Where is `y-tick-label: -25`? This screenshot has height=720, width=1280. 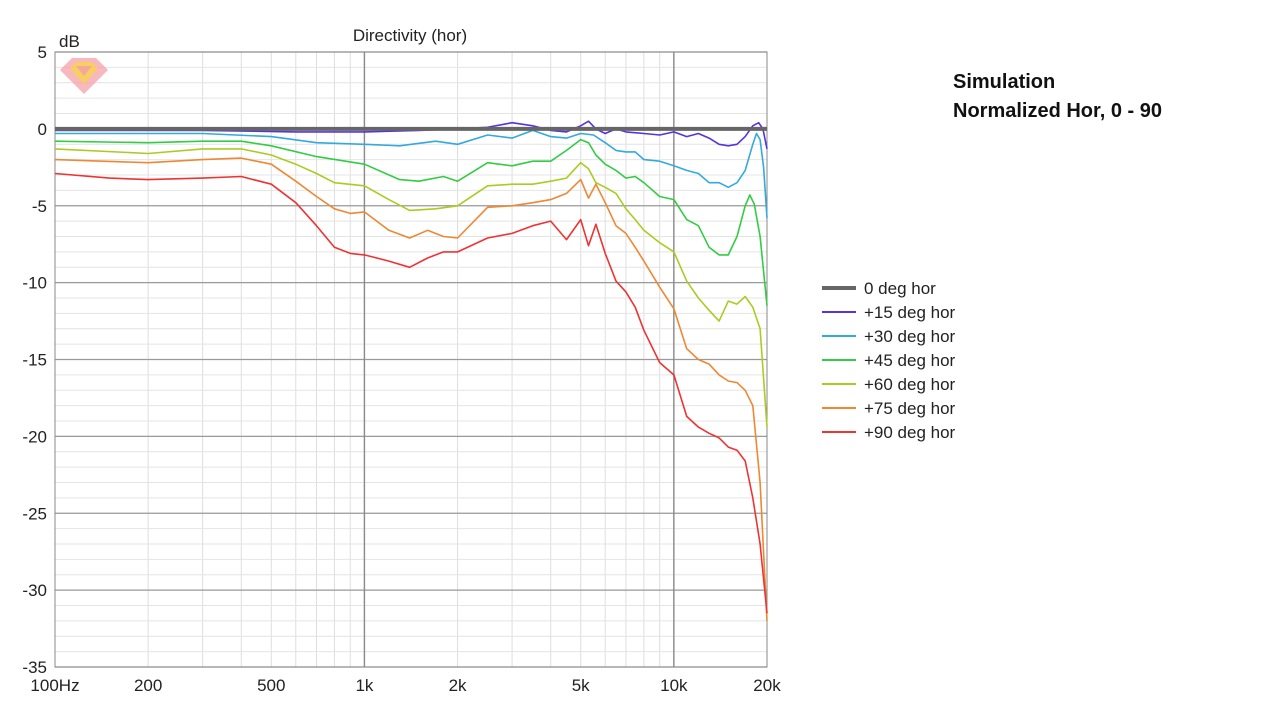
y-tick-label: -25 is located at coordinates (34, 513).